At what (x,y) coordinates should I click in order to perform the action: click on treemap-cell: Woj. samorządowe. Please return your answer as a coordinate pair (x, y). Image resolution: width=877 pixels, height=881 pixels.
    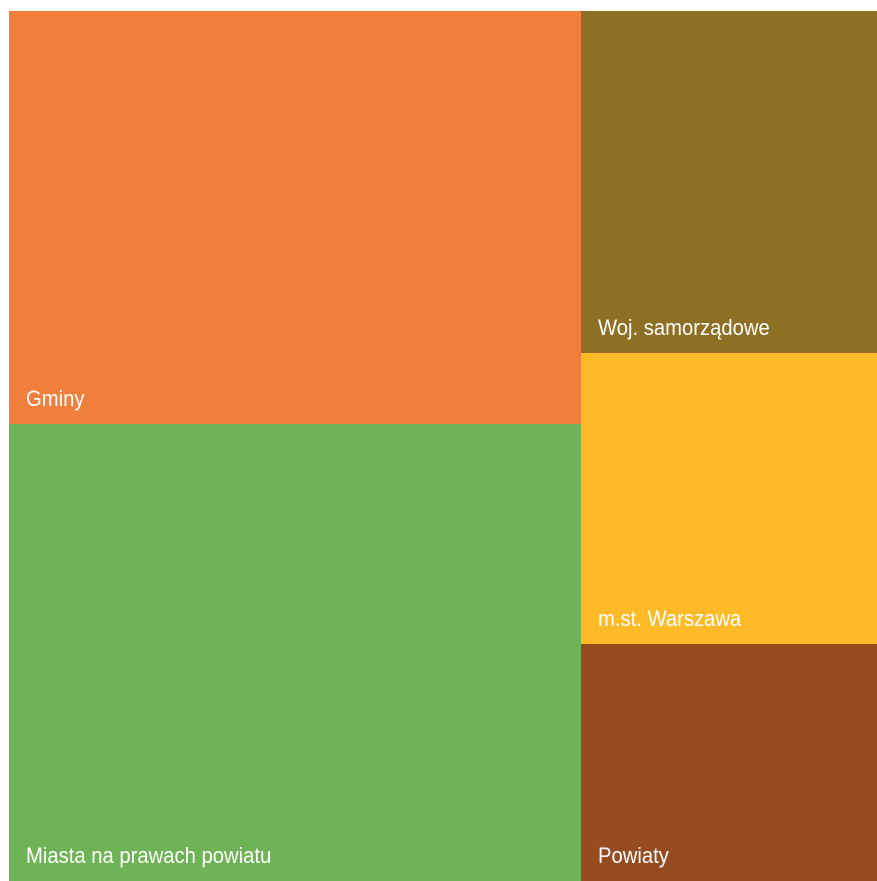
    Looking at the image, I should click on (729, 182).